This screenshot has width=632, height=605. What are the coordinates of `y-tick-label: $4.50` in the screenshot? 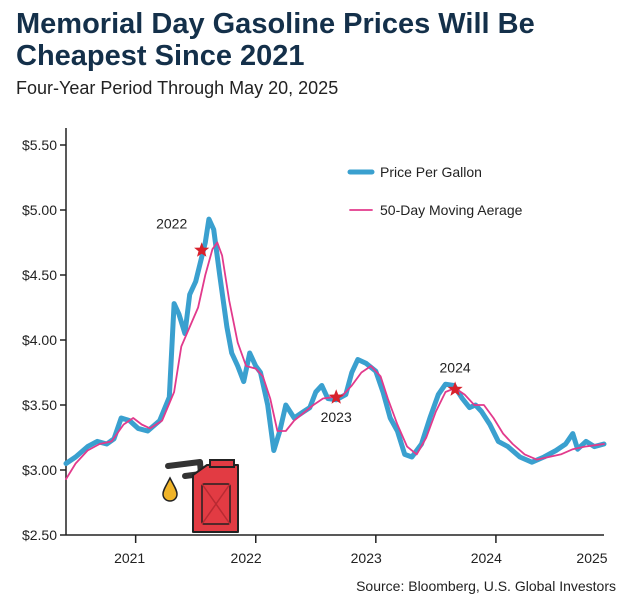 It's located at (39, 275).